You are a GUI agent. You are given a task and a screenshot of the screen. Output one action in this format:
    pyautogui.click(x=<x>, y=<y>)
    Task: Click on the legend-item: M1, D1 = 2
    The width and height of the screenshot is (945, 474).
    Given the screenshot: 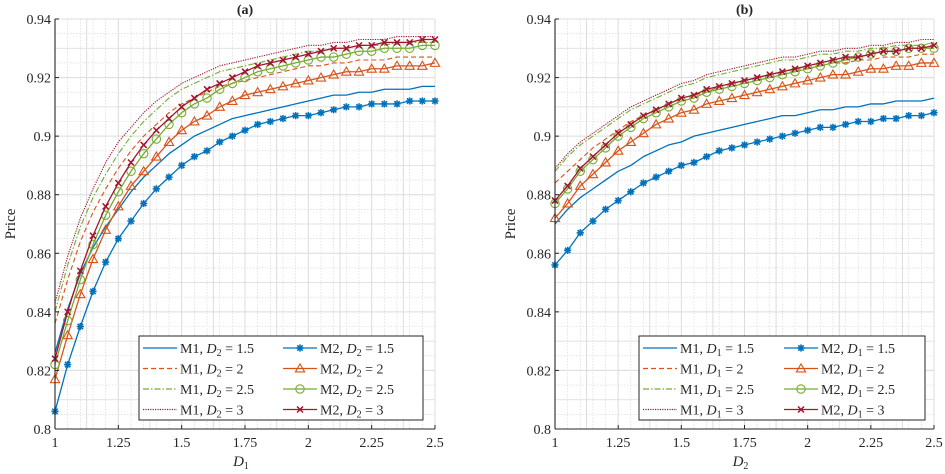 What is the action you would take?
    pyautogui.click(x=693, y=371)
    